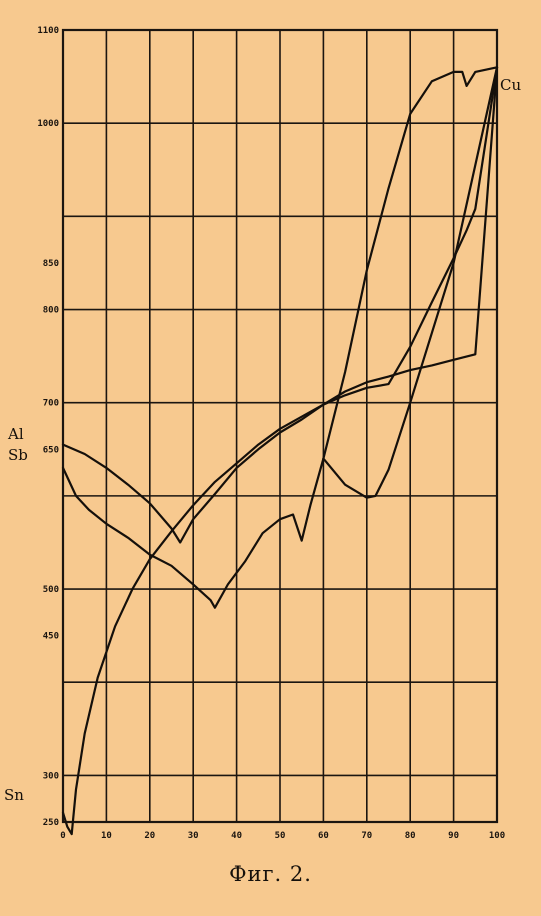 This screenshot has height=916, width=541. I want to click on series-label-sb: Sb, so click(18, 455).